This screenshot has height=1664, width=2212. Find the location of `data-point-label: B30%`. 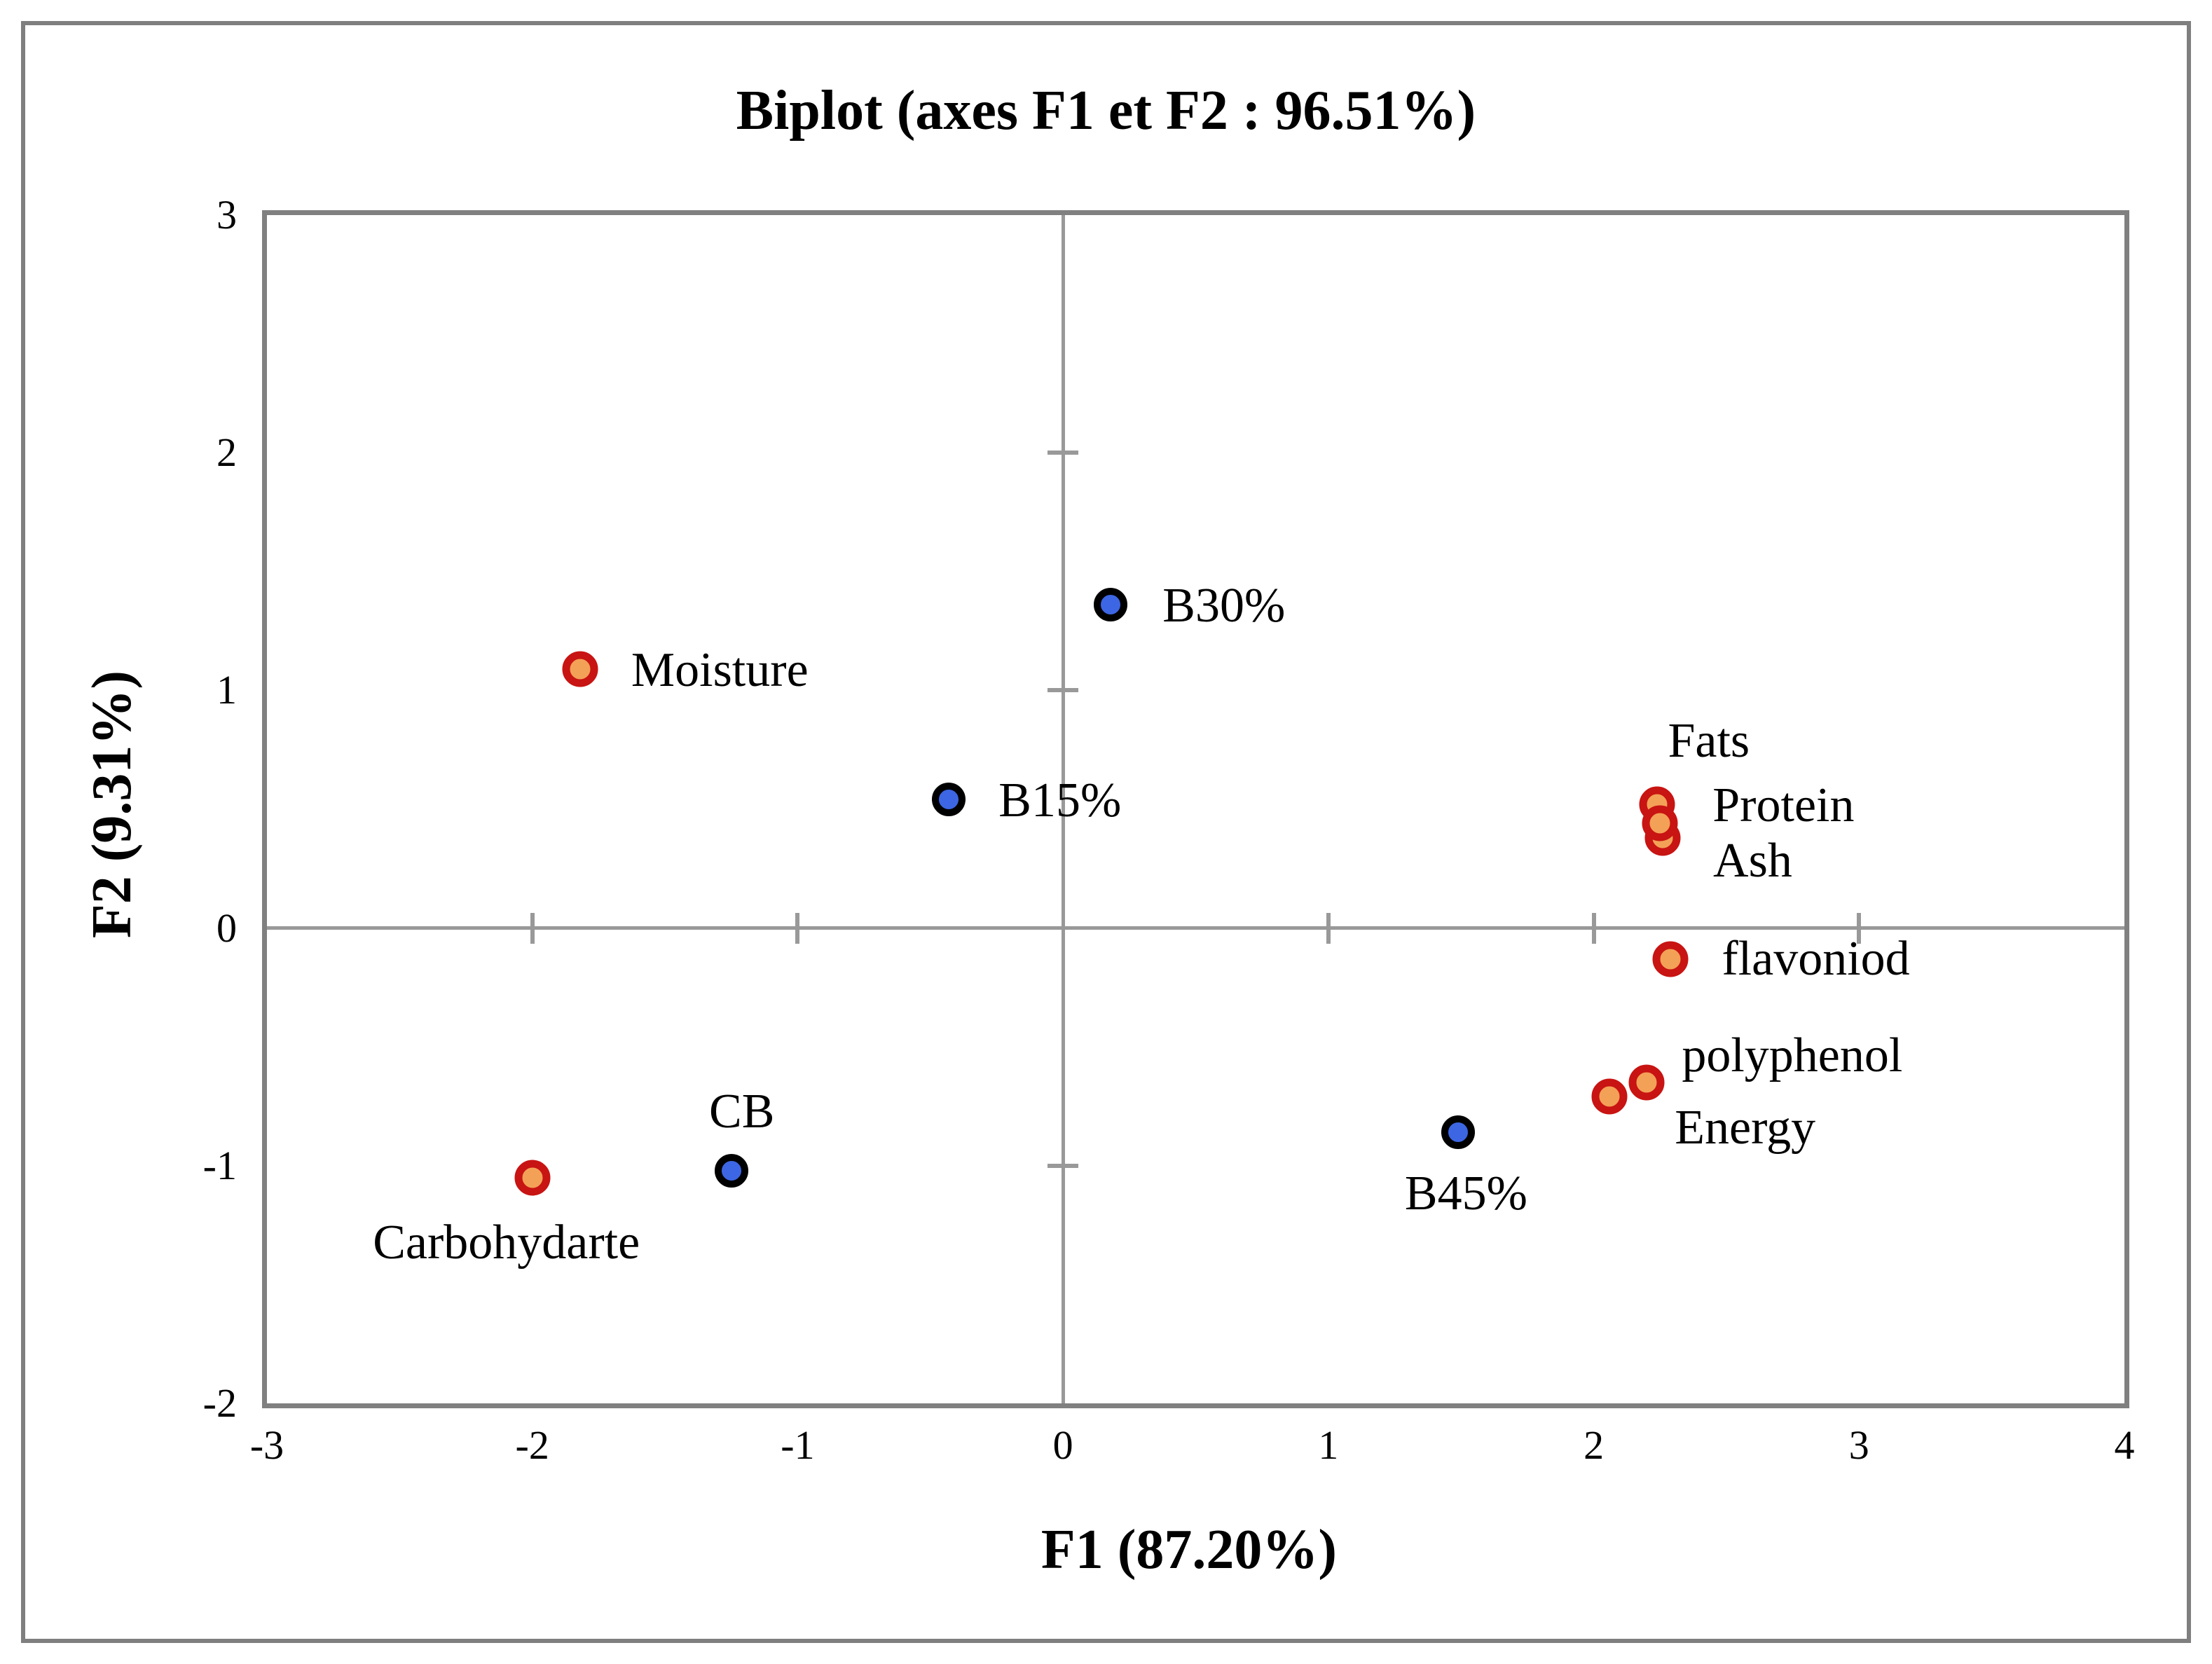

data-point-label: B30% is located at coordinates (1224, 606).